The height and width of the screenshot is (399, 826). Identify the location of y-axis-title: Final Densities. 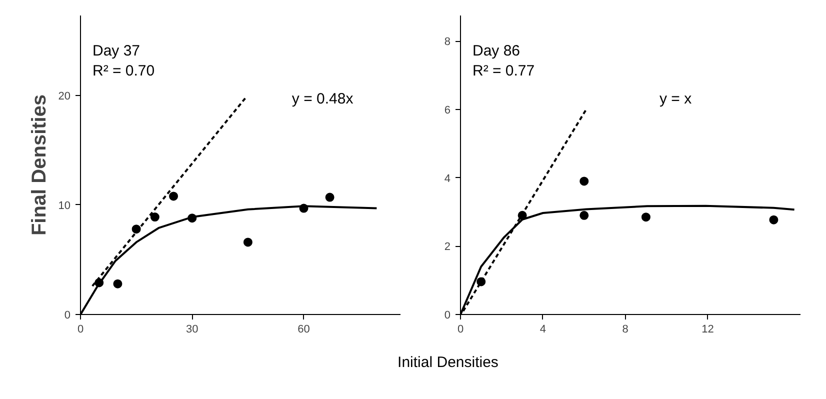
(39, 165).